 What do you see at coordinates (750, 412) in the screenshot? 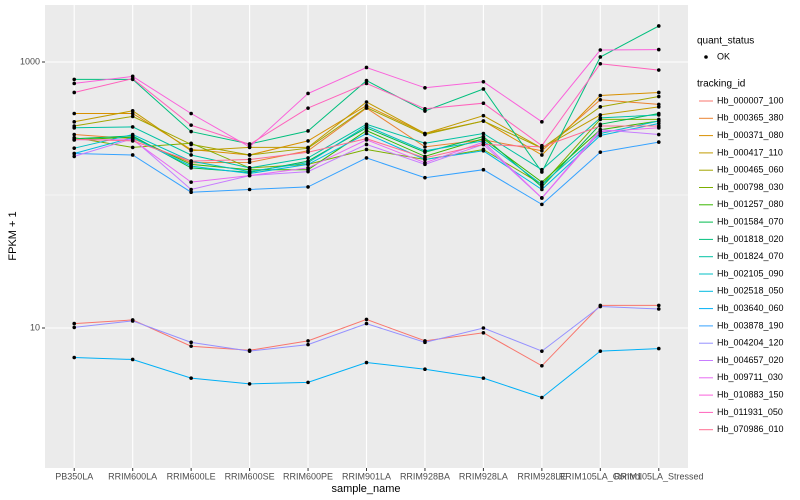
I see `legend-label: Hb_011931_050` at bounding box center [750, 412].